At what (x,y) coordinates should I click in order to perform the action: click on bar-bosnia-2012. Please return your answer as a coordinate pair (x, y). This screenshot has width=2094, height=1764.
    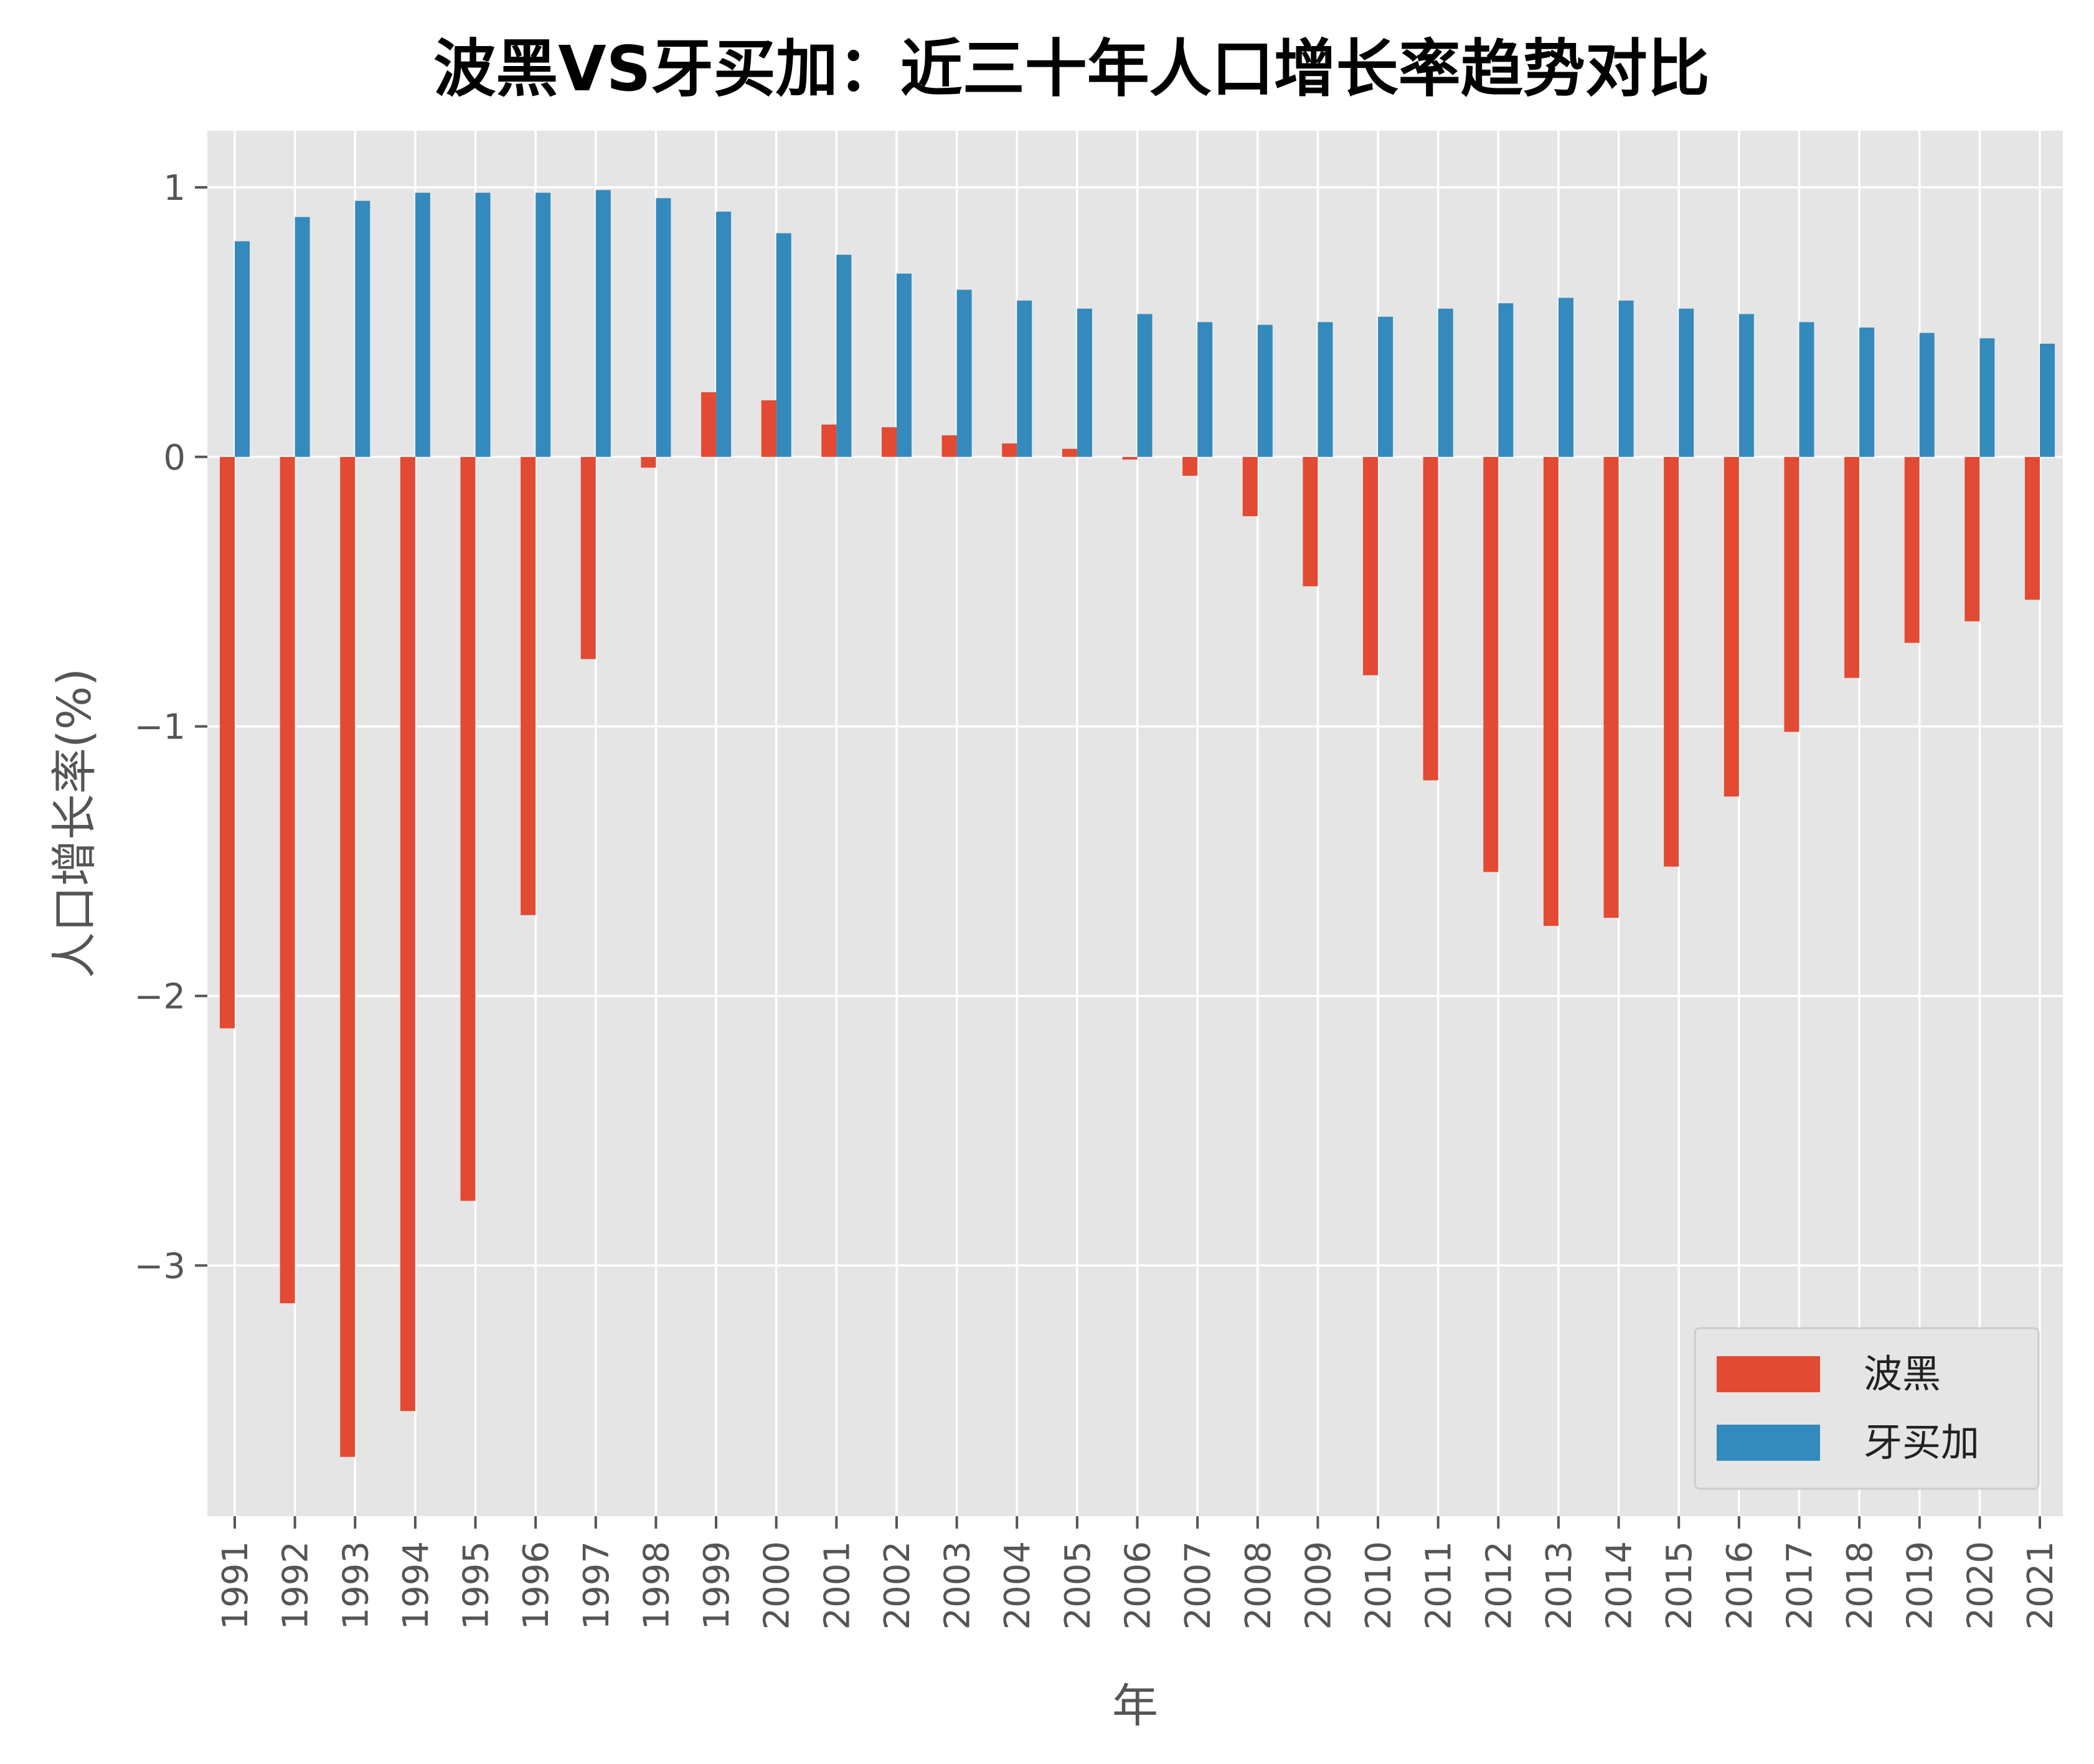
    Looking at the image, I should click on (1491, 664).